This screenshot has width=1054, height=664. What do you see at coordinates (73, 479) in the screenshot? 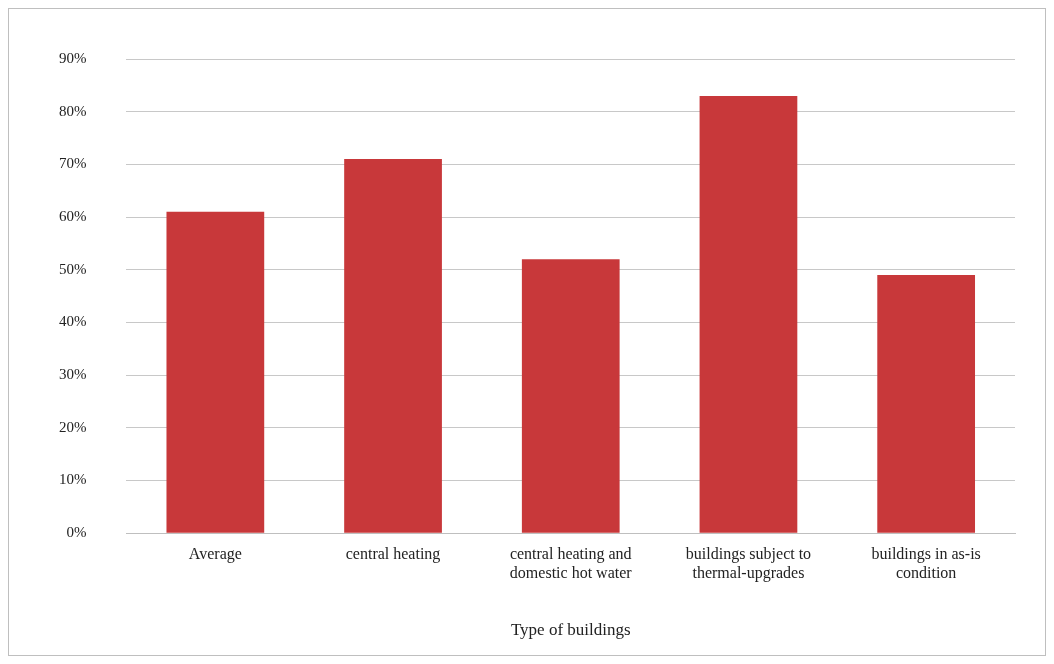
I see `y-tick-label: 10%` at bounding box center [73, 479].